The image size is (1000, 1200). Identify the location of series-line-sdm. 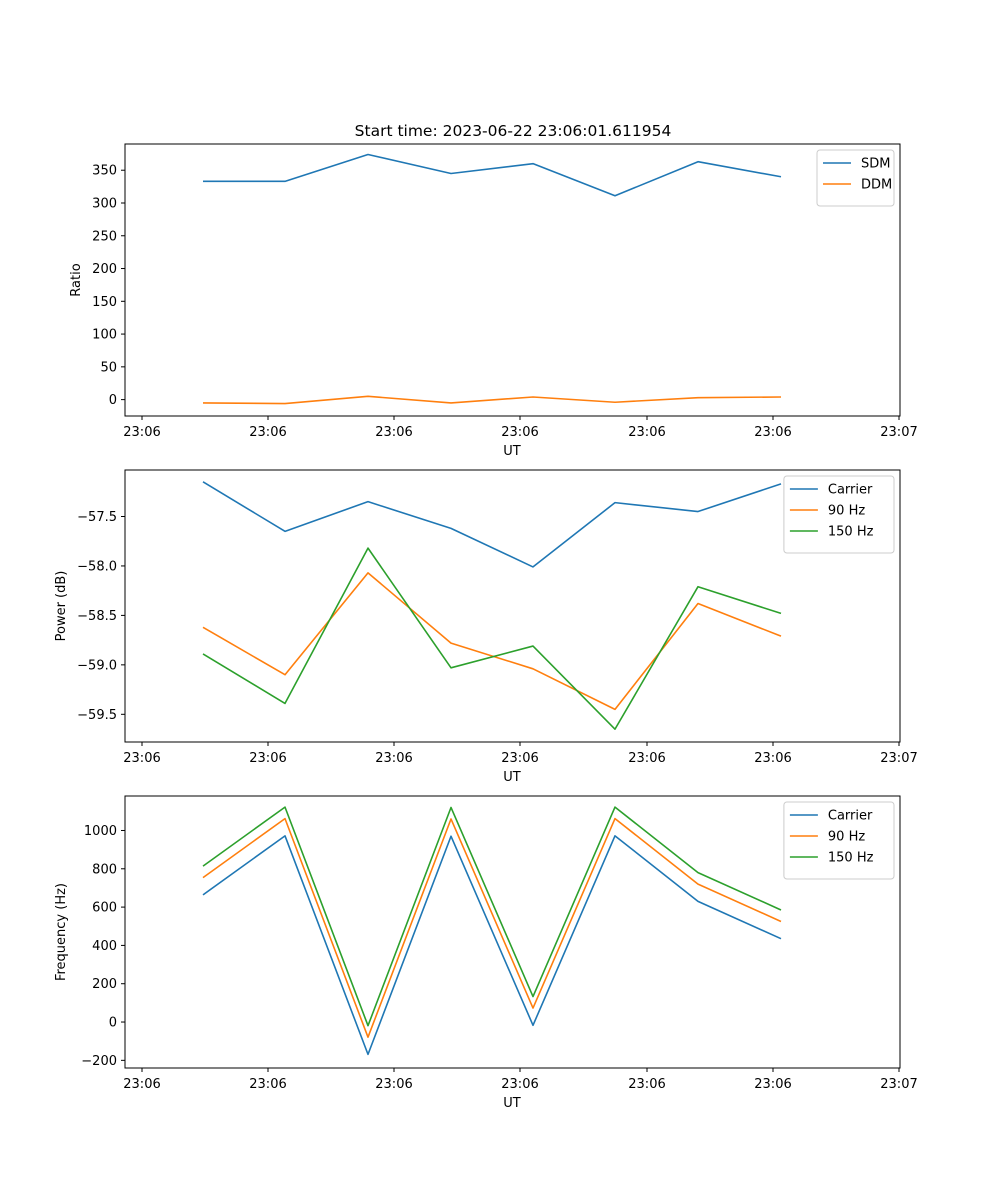
(492, 175).